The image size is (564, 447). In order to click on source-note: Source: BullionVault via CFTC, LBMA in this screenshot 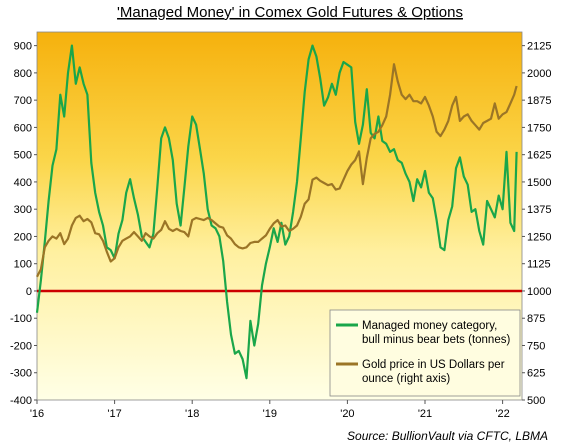, I will do `click(447, 436)`.